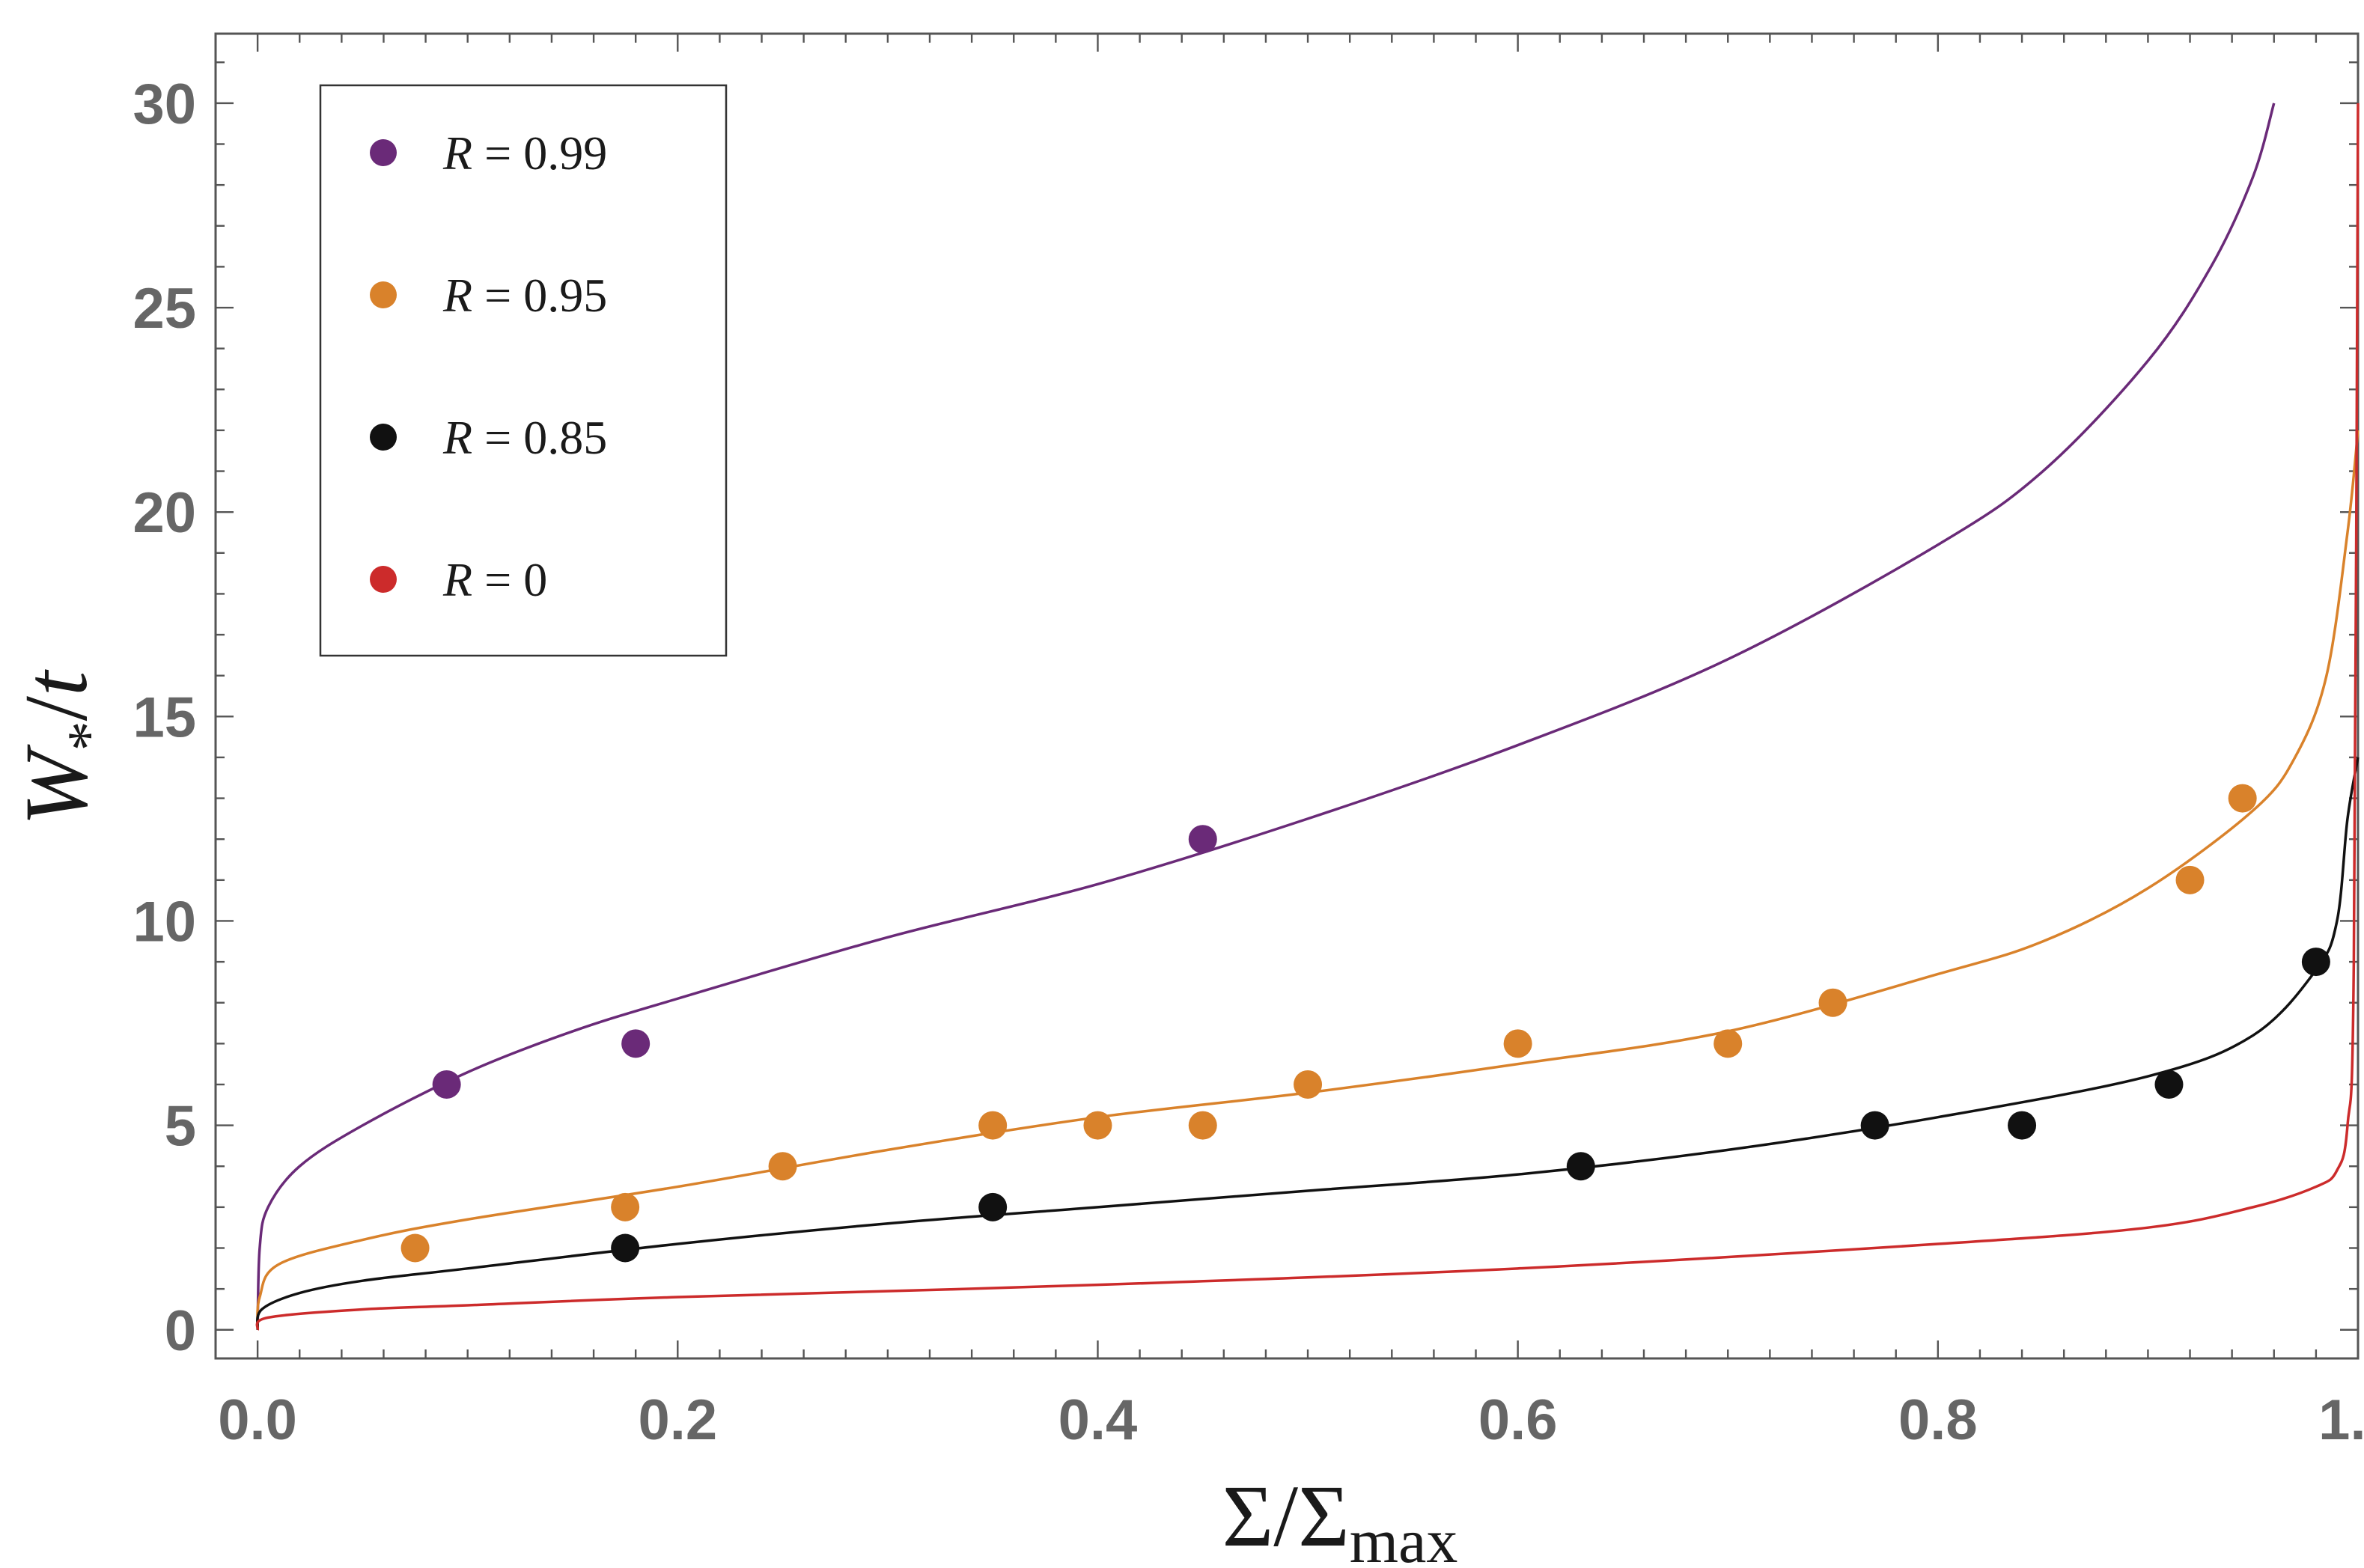 This screenshot has height=1568, width=2364. Describe the element at coordinates (1938, 1420) in the screenshot. I see `x-tick-label: 0.8` at that location.